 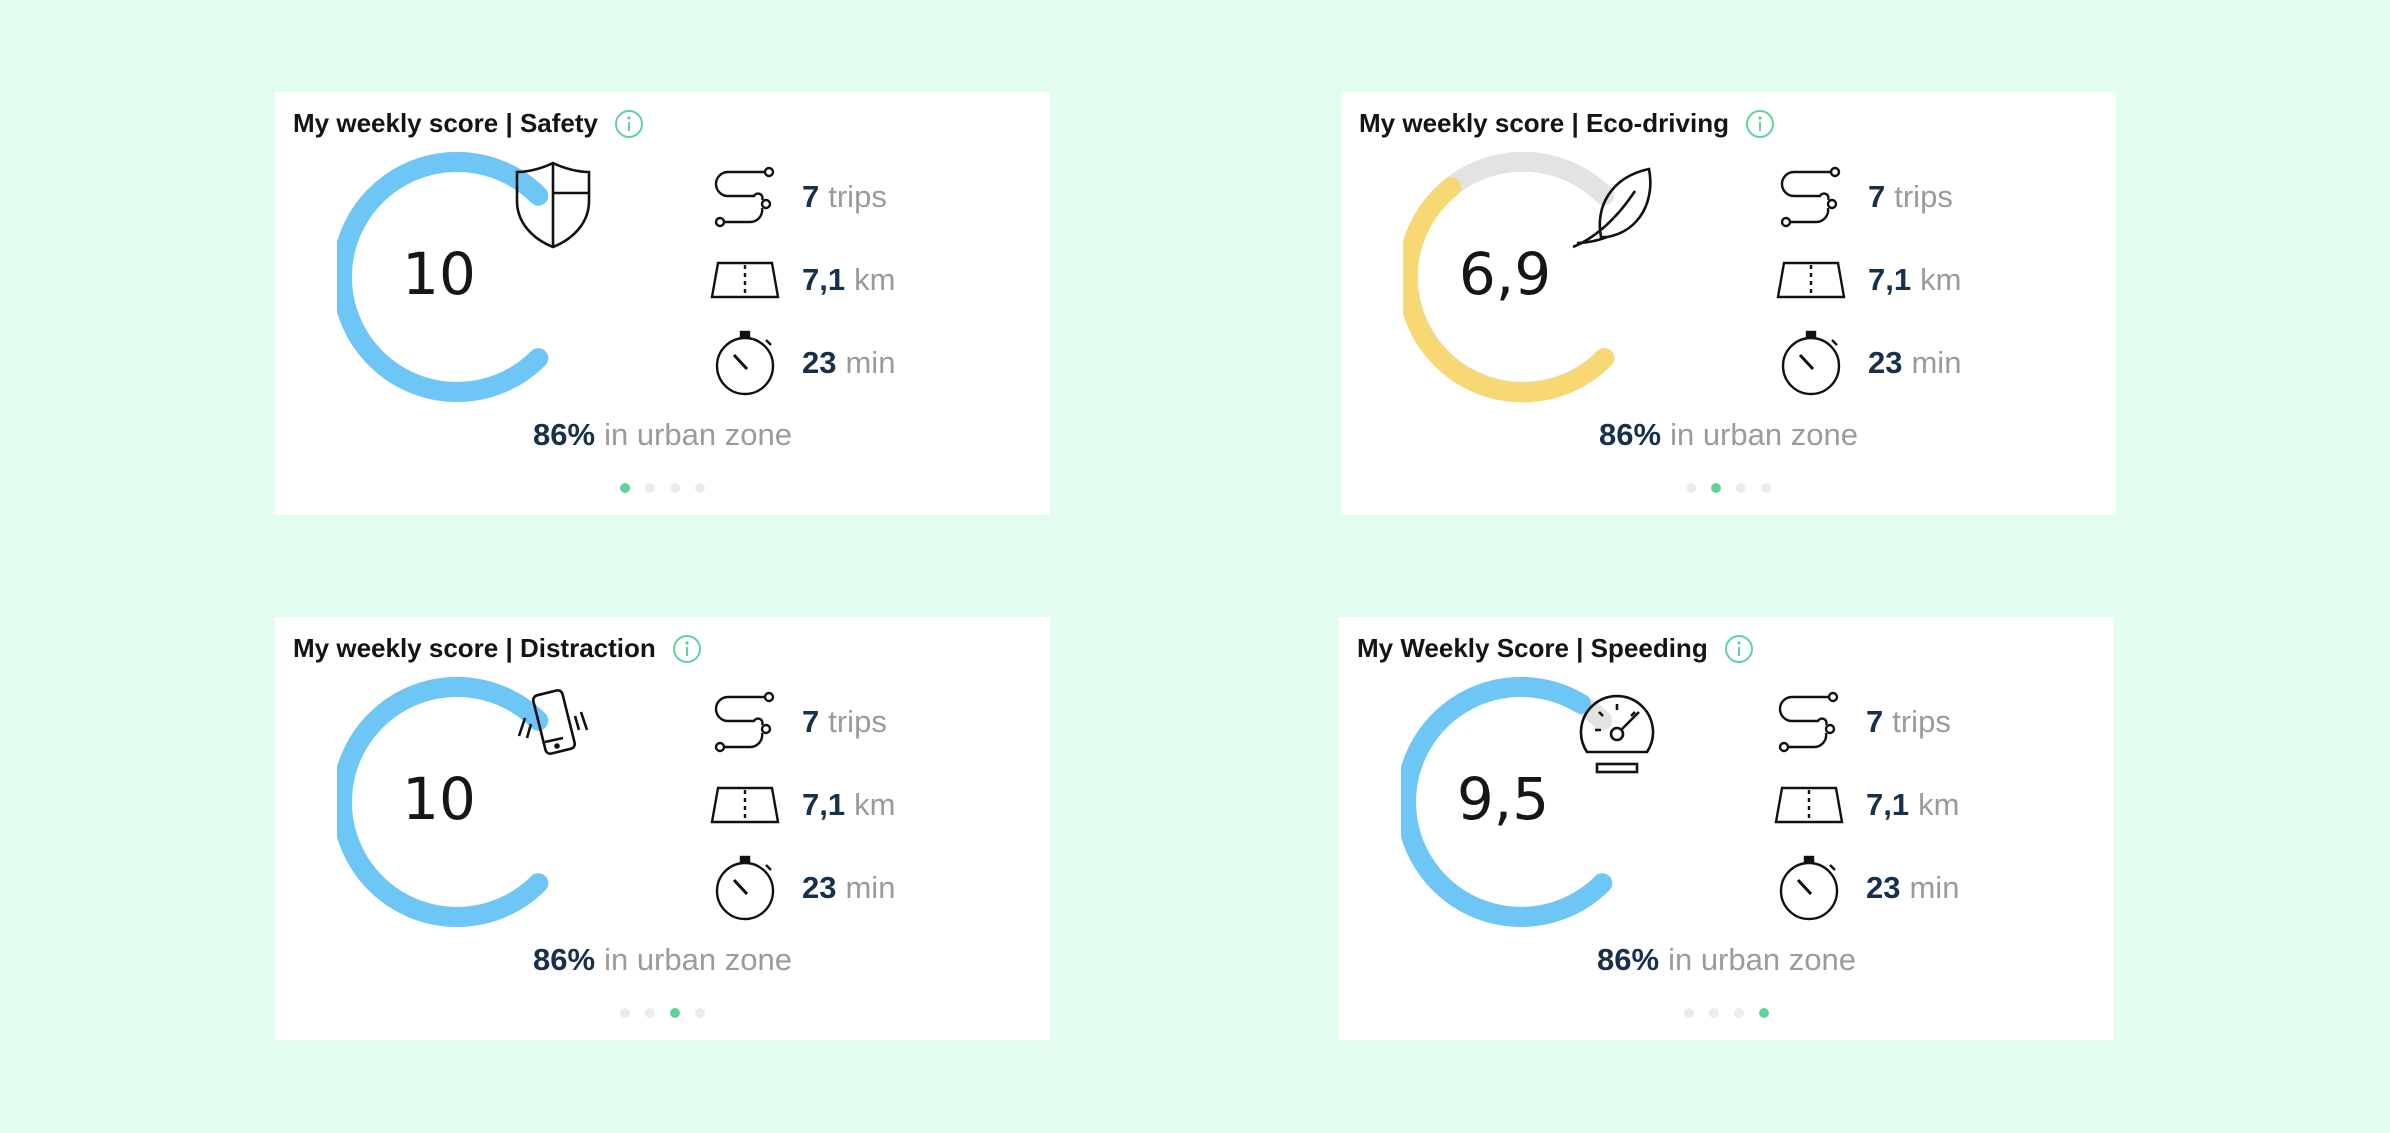 I want to click on card-title: My Weekly Score | Speeding, so click(x=1555, y=648).